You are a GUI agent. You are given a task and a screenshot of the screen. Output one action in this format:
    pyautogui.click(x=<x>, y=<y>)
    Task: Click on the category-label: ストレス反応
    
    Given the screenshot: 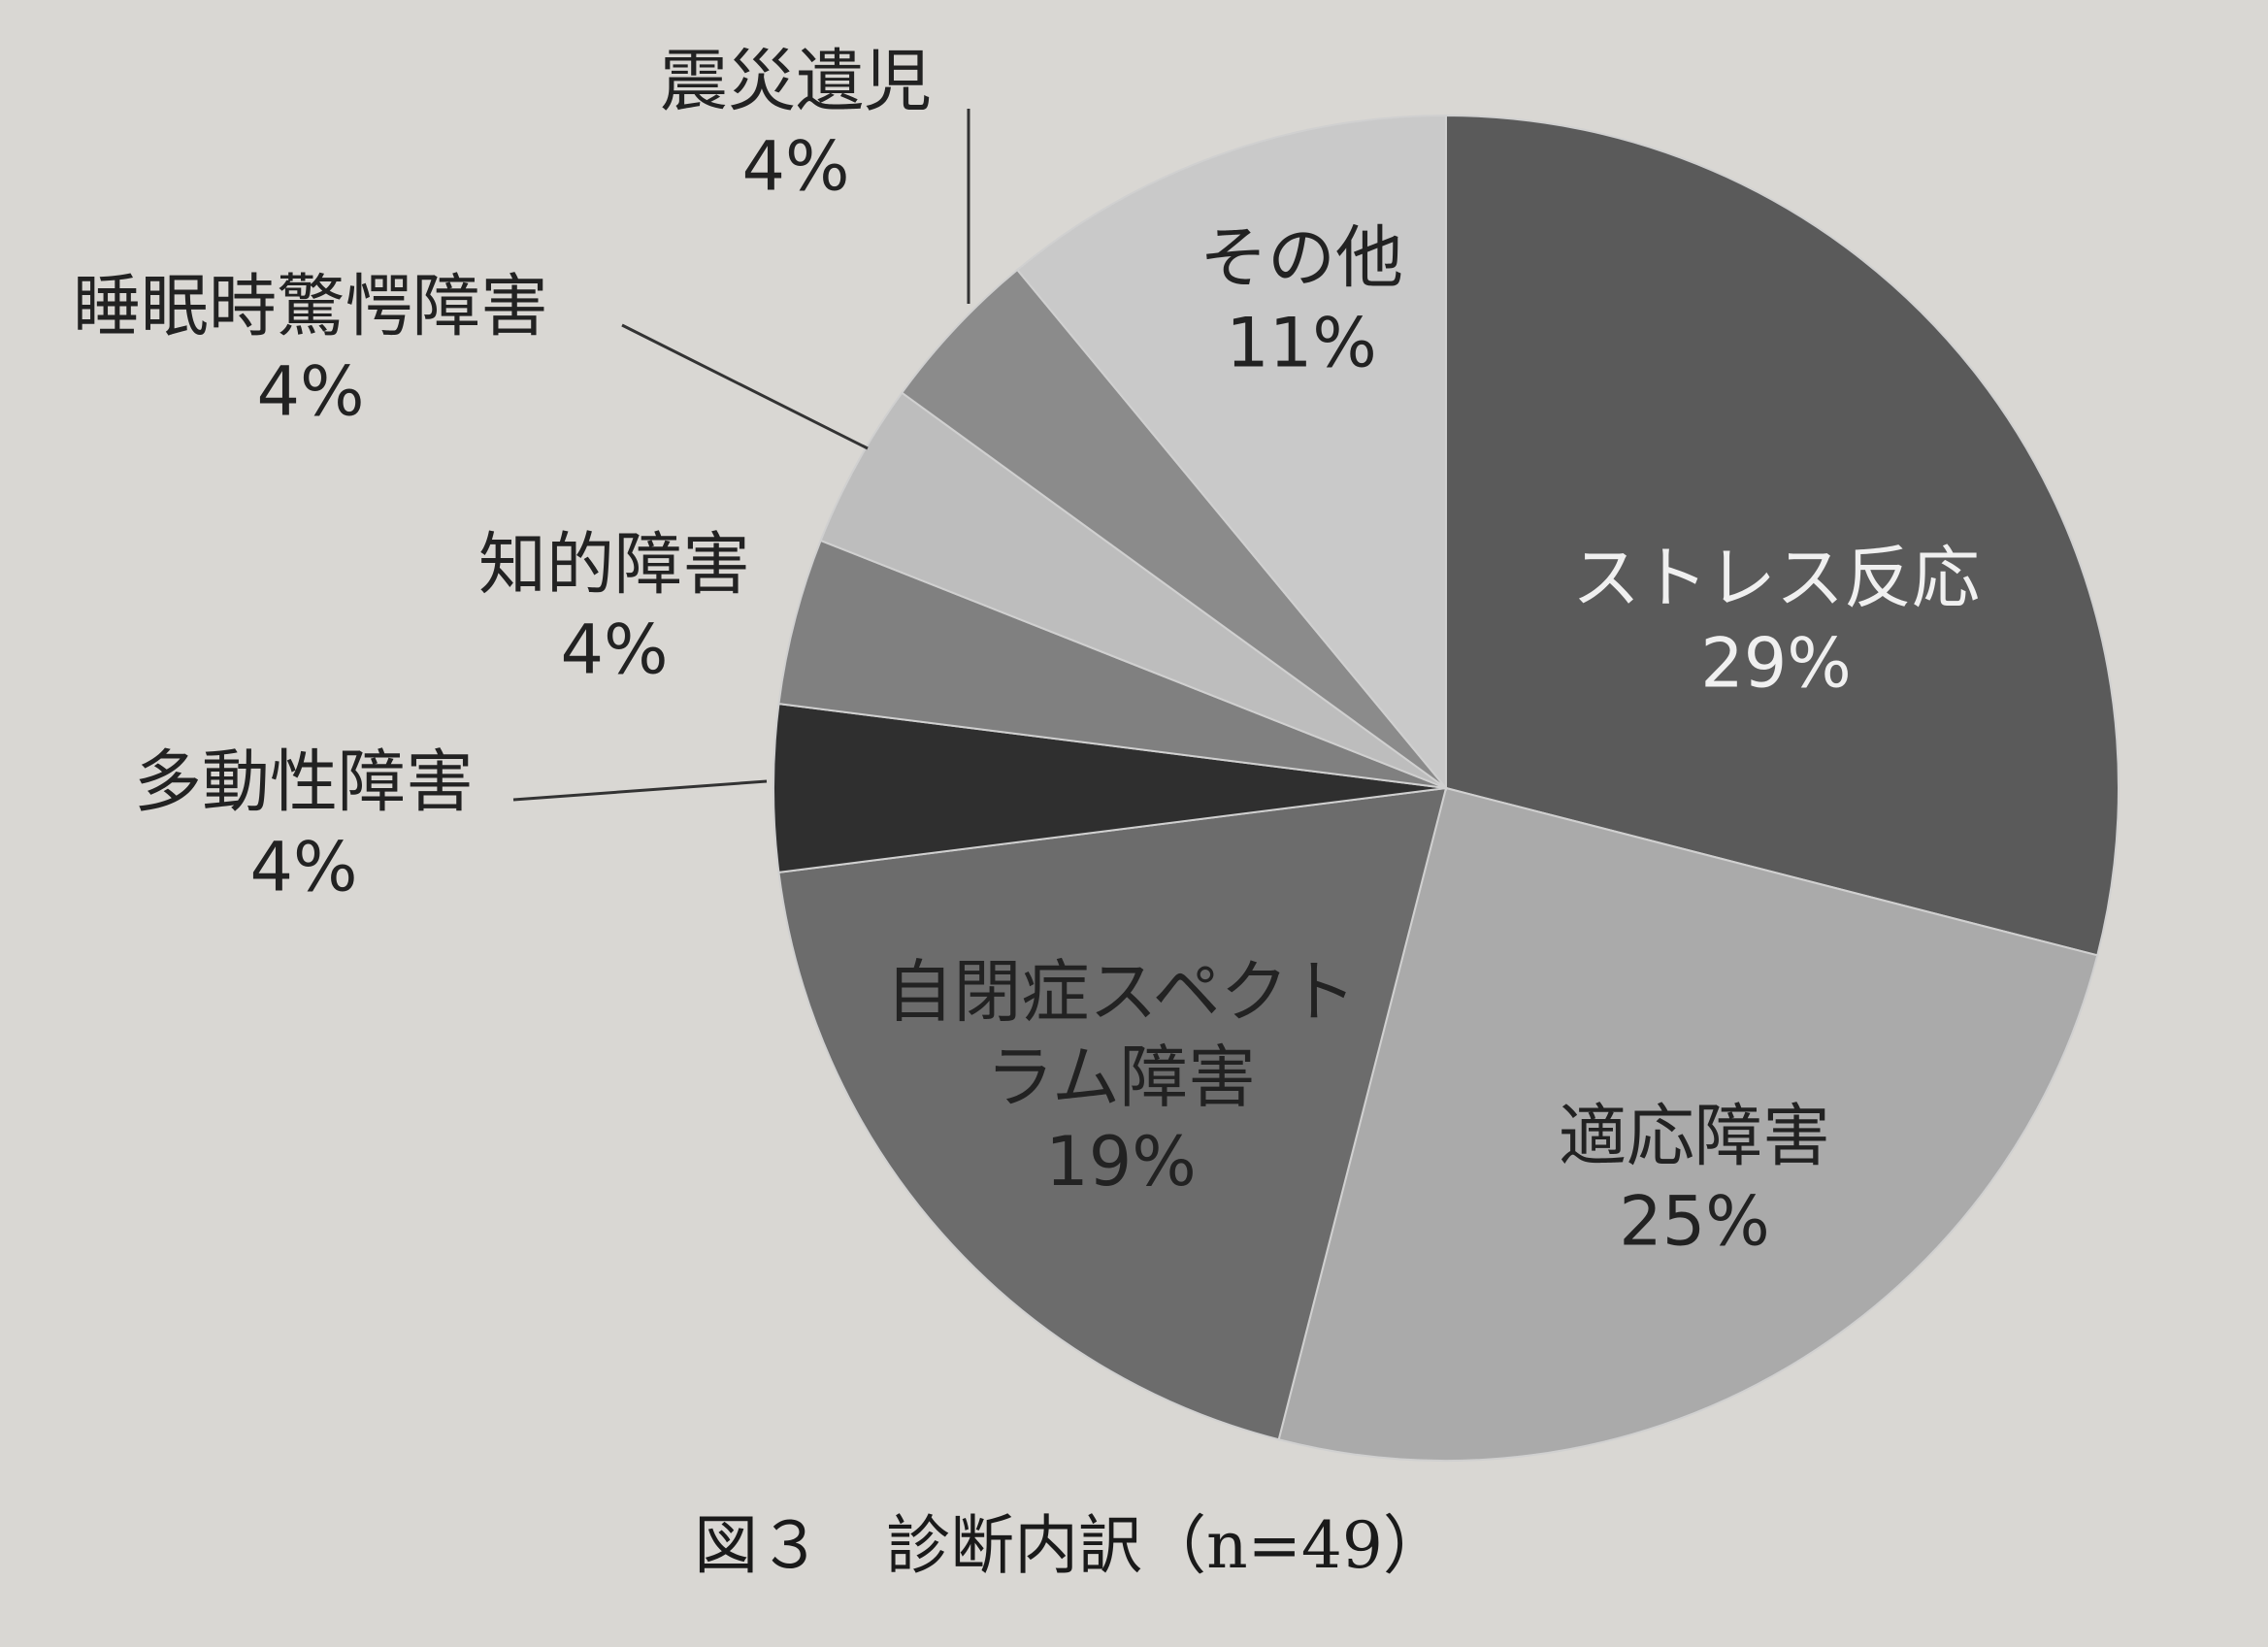 What is the action you would take?
    pyautogui.click(x=1776, y=578)
    